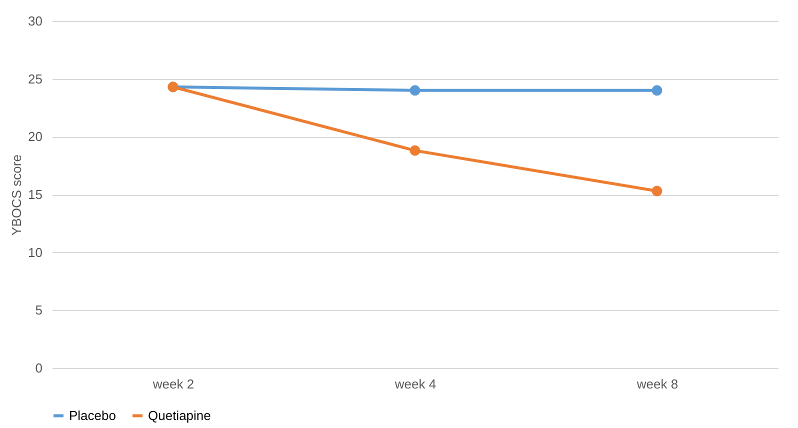 Image resolution: width=798 pixels, height=428 pixels. Describe the element at coordinates (35, 252) in the screenshot. I see `y-tick-label: 10` at that location.